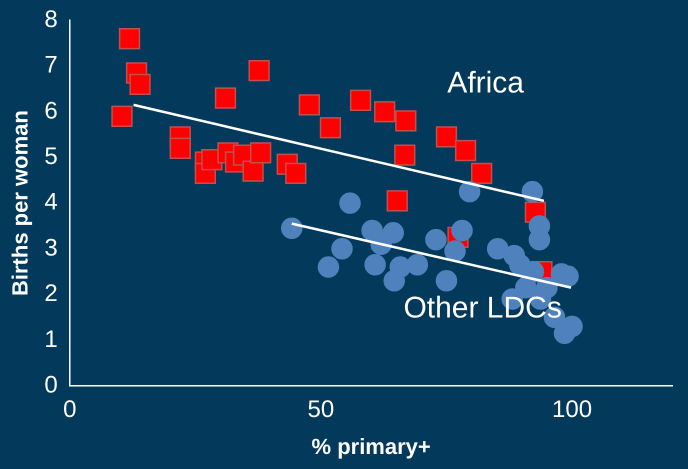  Describe the element at coordinates (19, 203) in the screenshot. I see `y-axis-title: Births per woman` at that location.